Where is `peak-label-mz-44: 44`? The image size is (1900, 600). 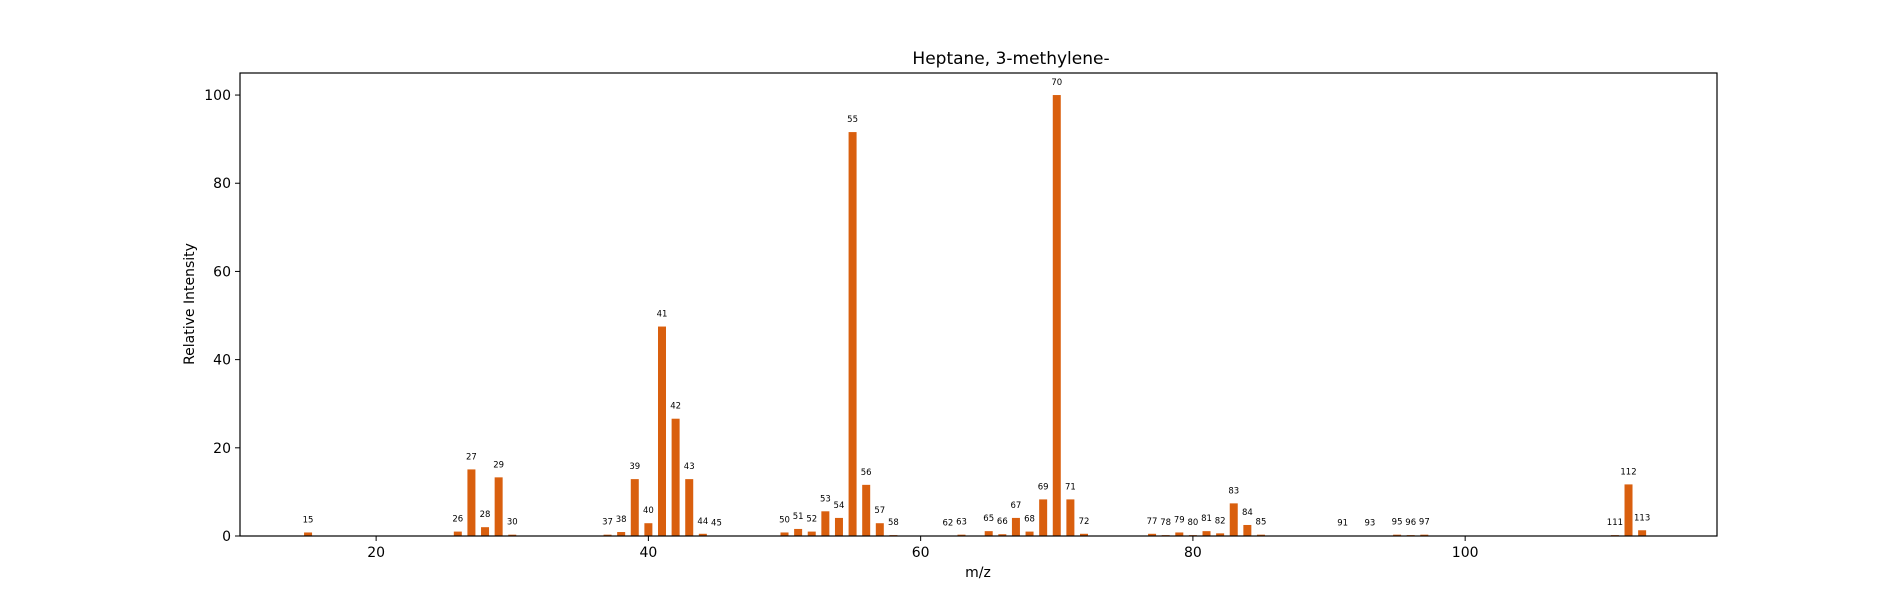
peak-label-mz-44: 44 is located at coordinates (702, 522).